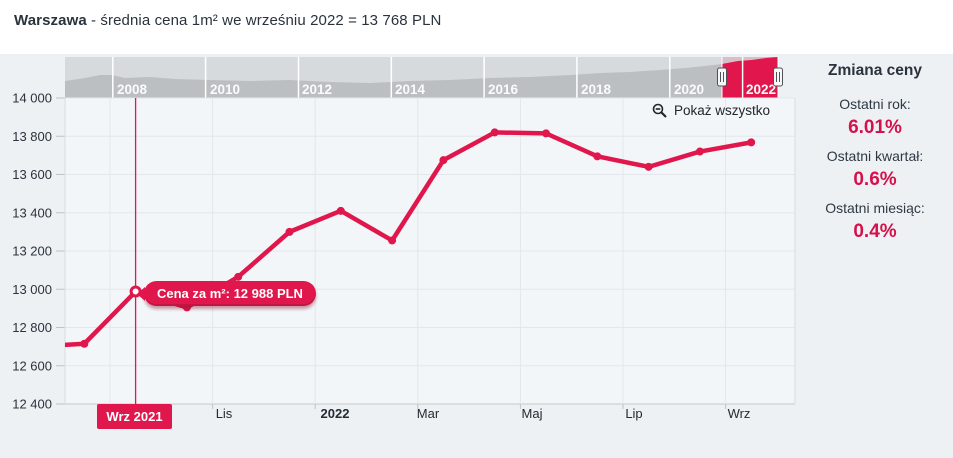  I want to click on navigator-year-label: 2010, so click(225, 89).